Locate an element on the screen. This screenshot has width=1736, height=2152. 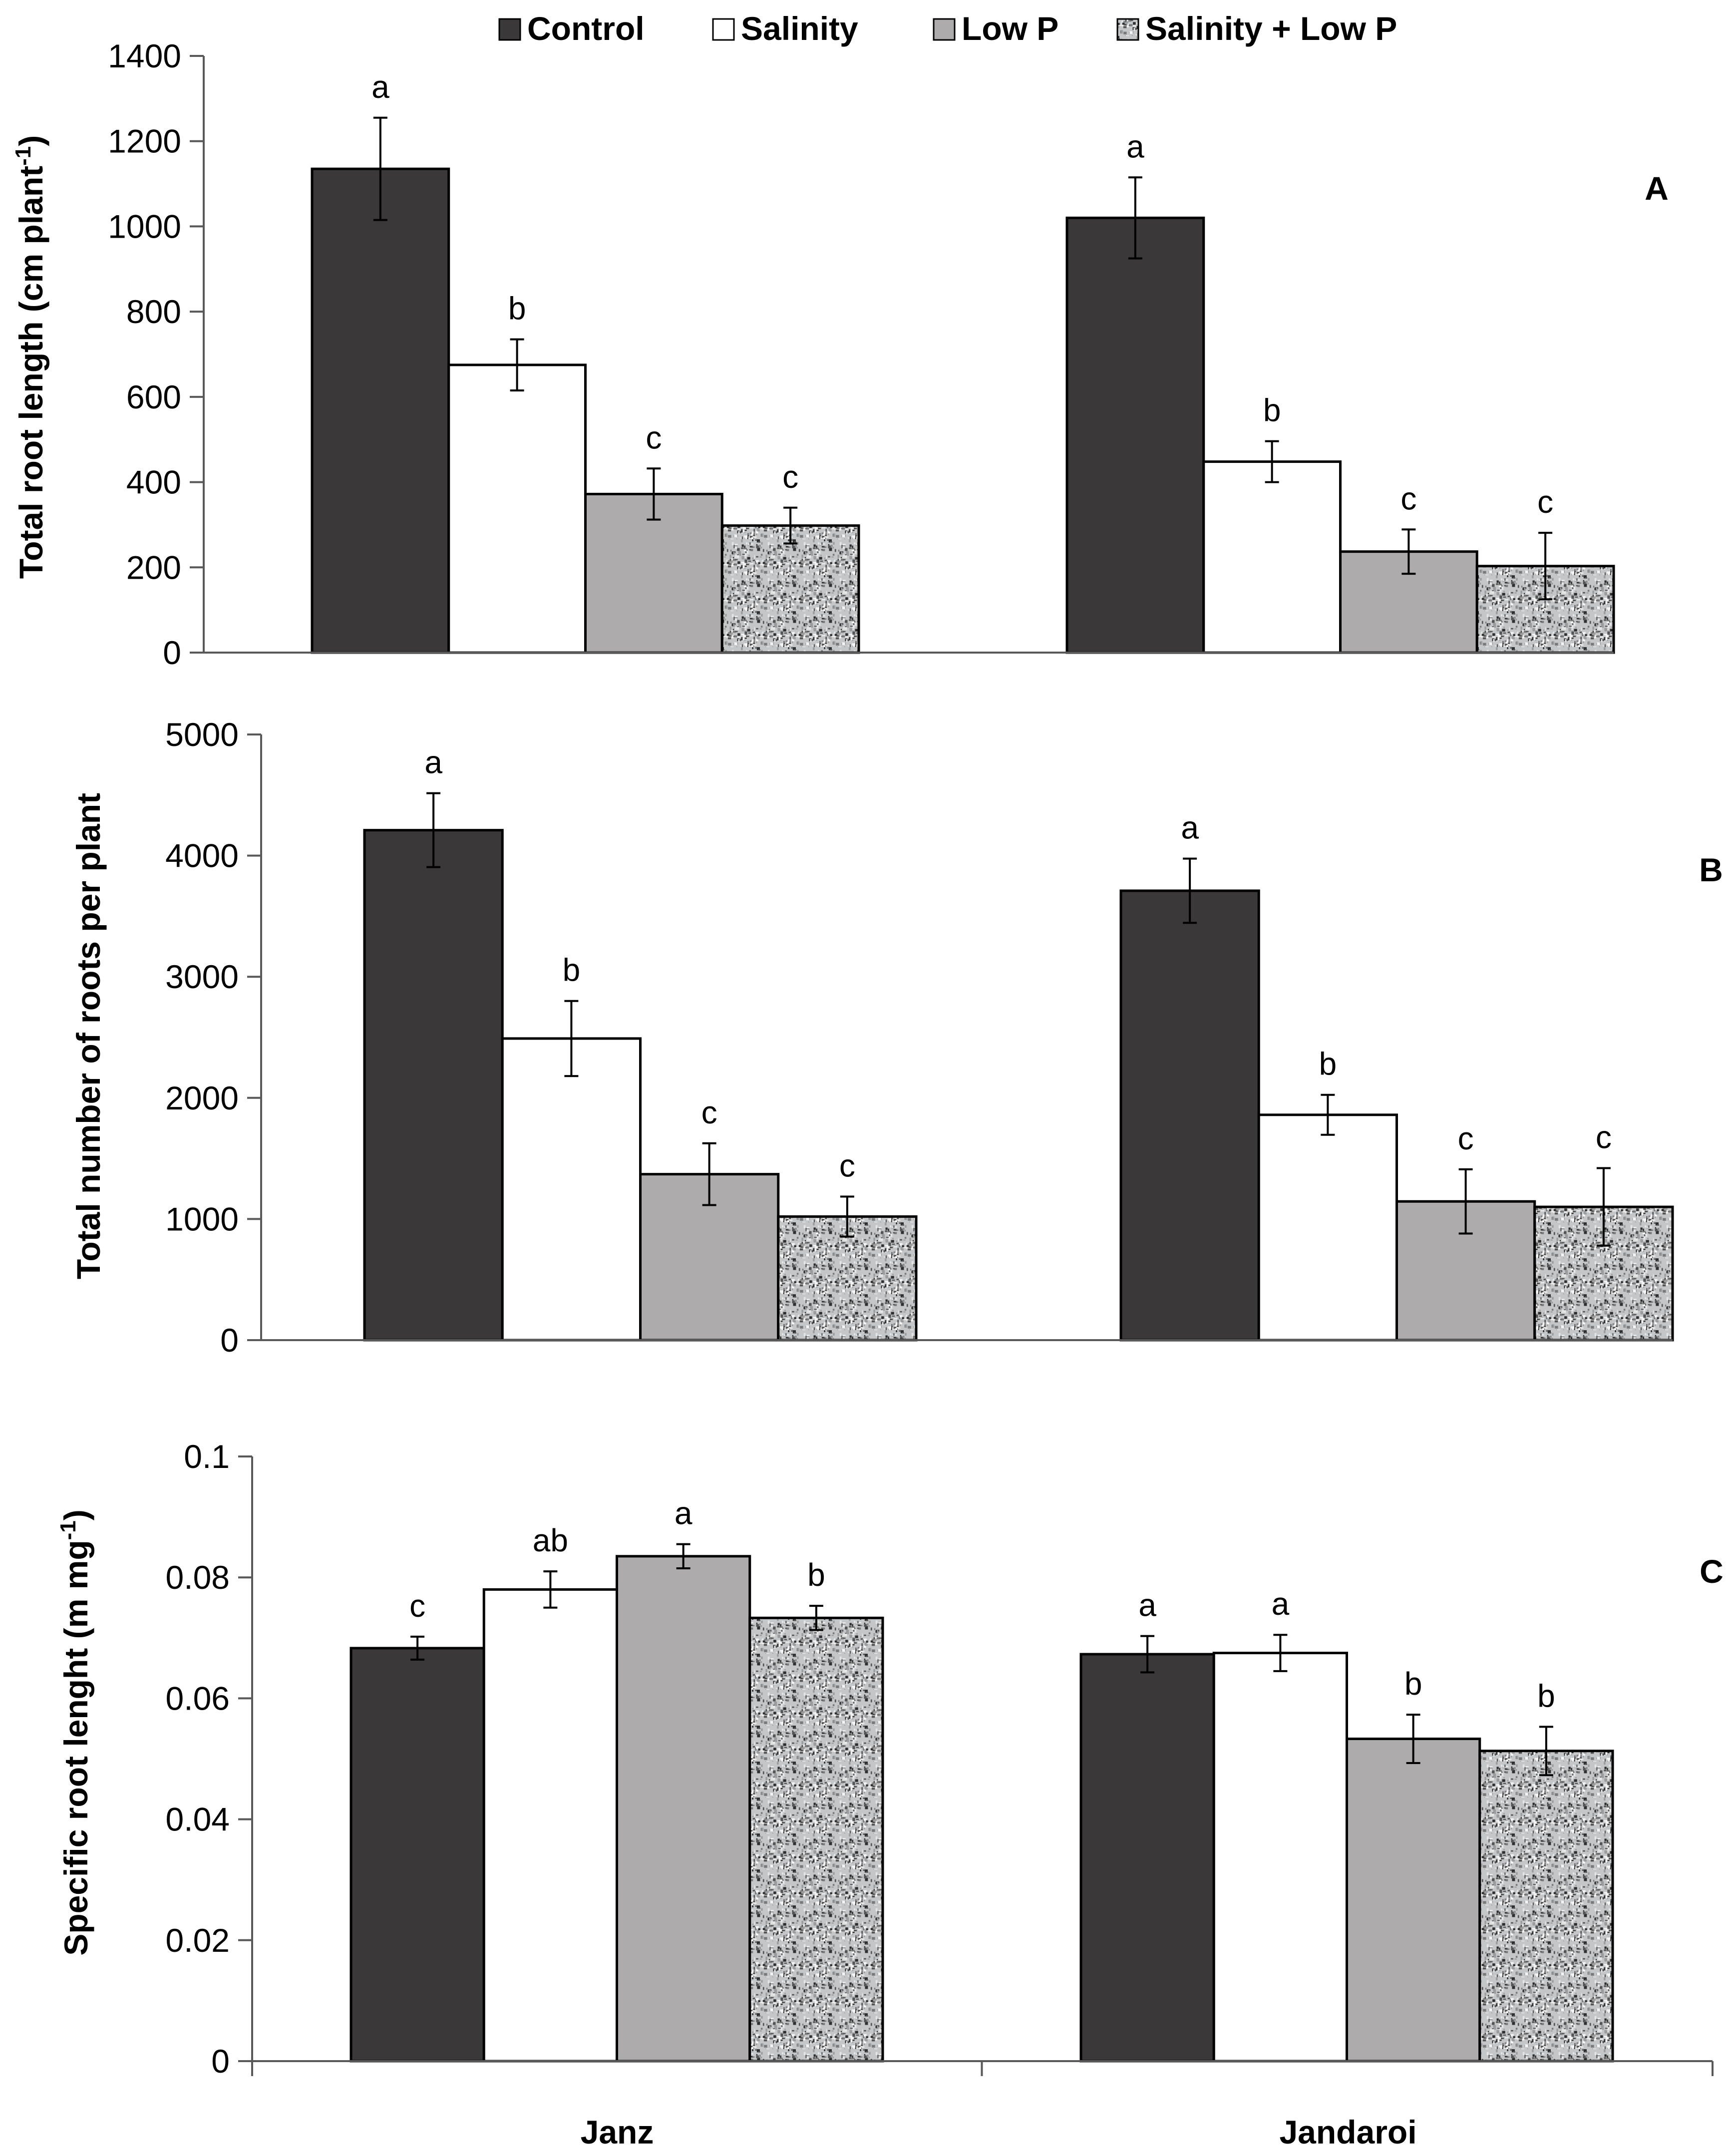
panel-b-ytick-label: 5000 is located at coordinates (202, 734).